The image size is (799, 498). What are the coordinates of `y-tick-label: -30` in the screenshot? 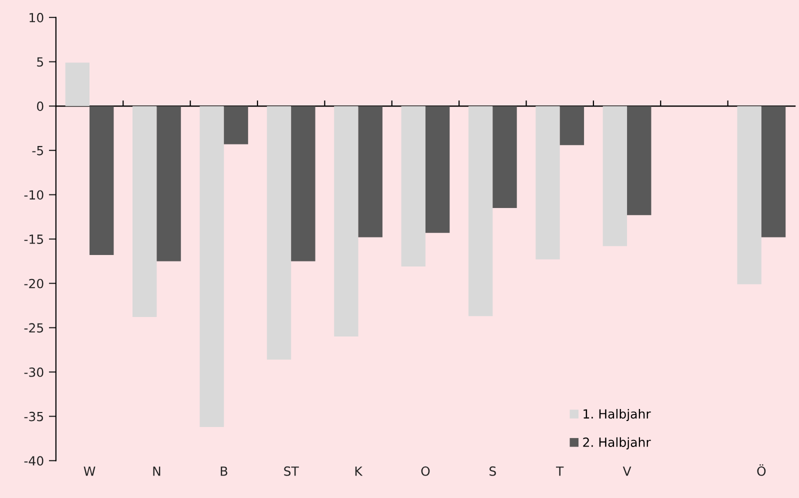 It's located at (34, 372).